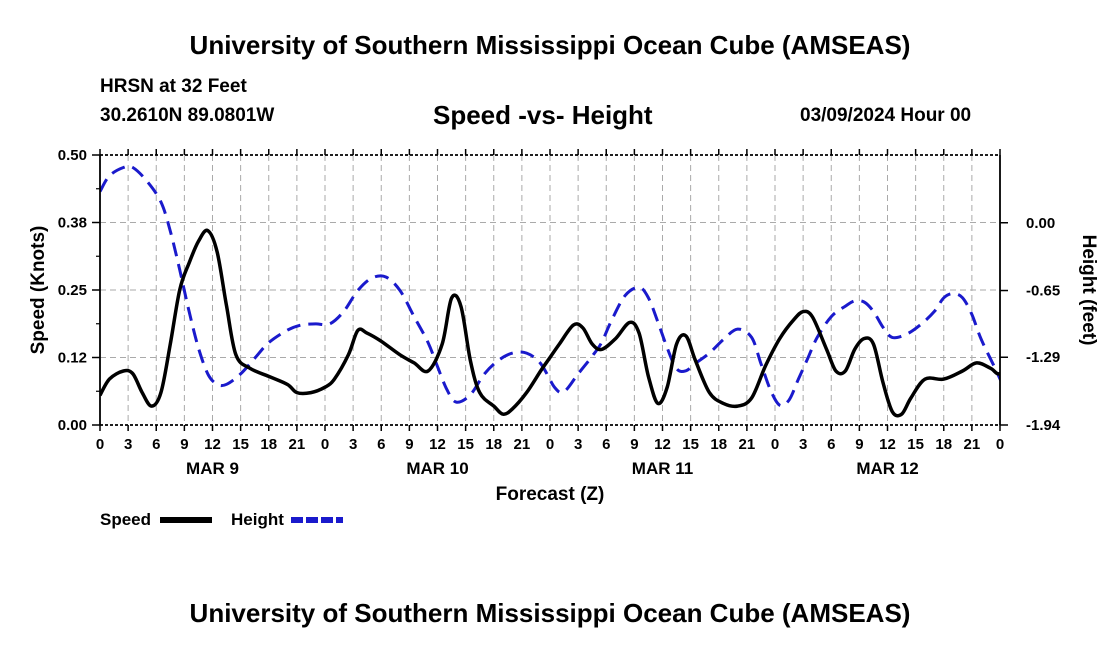 The image size is (1100, 650). I want to click on station-label: HRSN at 32 Feet, so click(173, 86).